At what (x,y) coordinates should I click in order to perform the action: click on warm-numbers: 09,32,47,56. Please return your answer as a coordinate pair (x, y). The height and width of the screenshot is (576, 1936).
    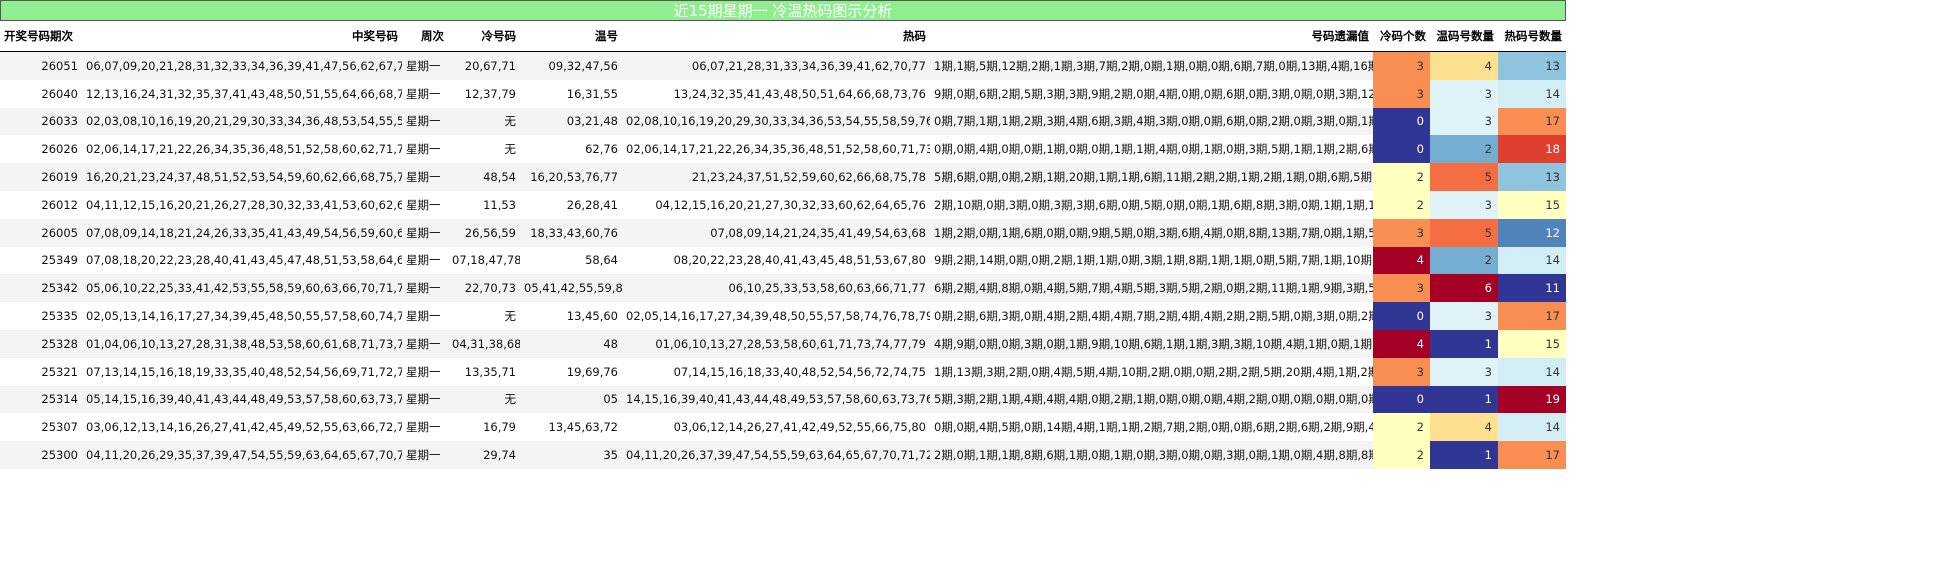
    Looking at the image, I should click on (571, 65).